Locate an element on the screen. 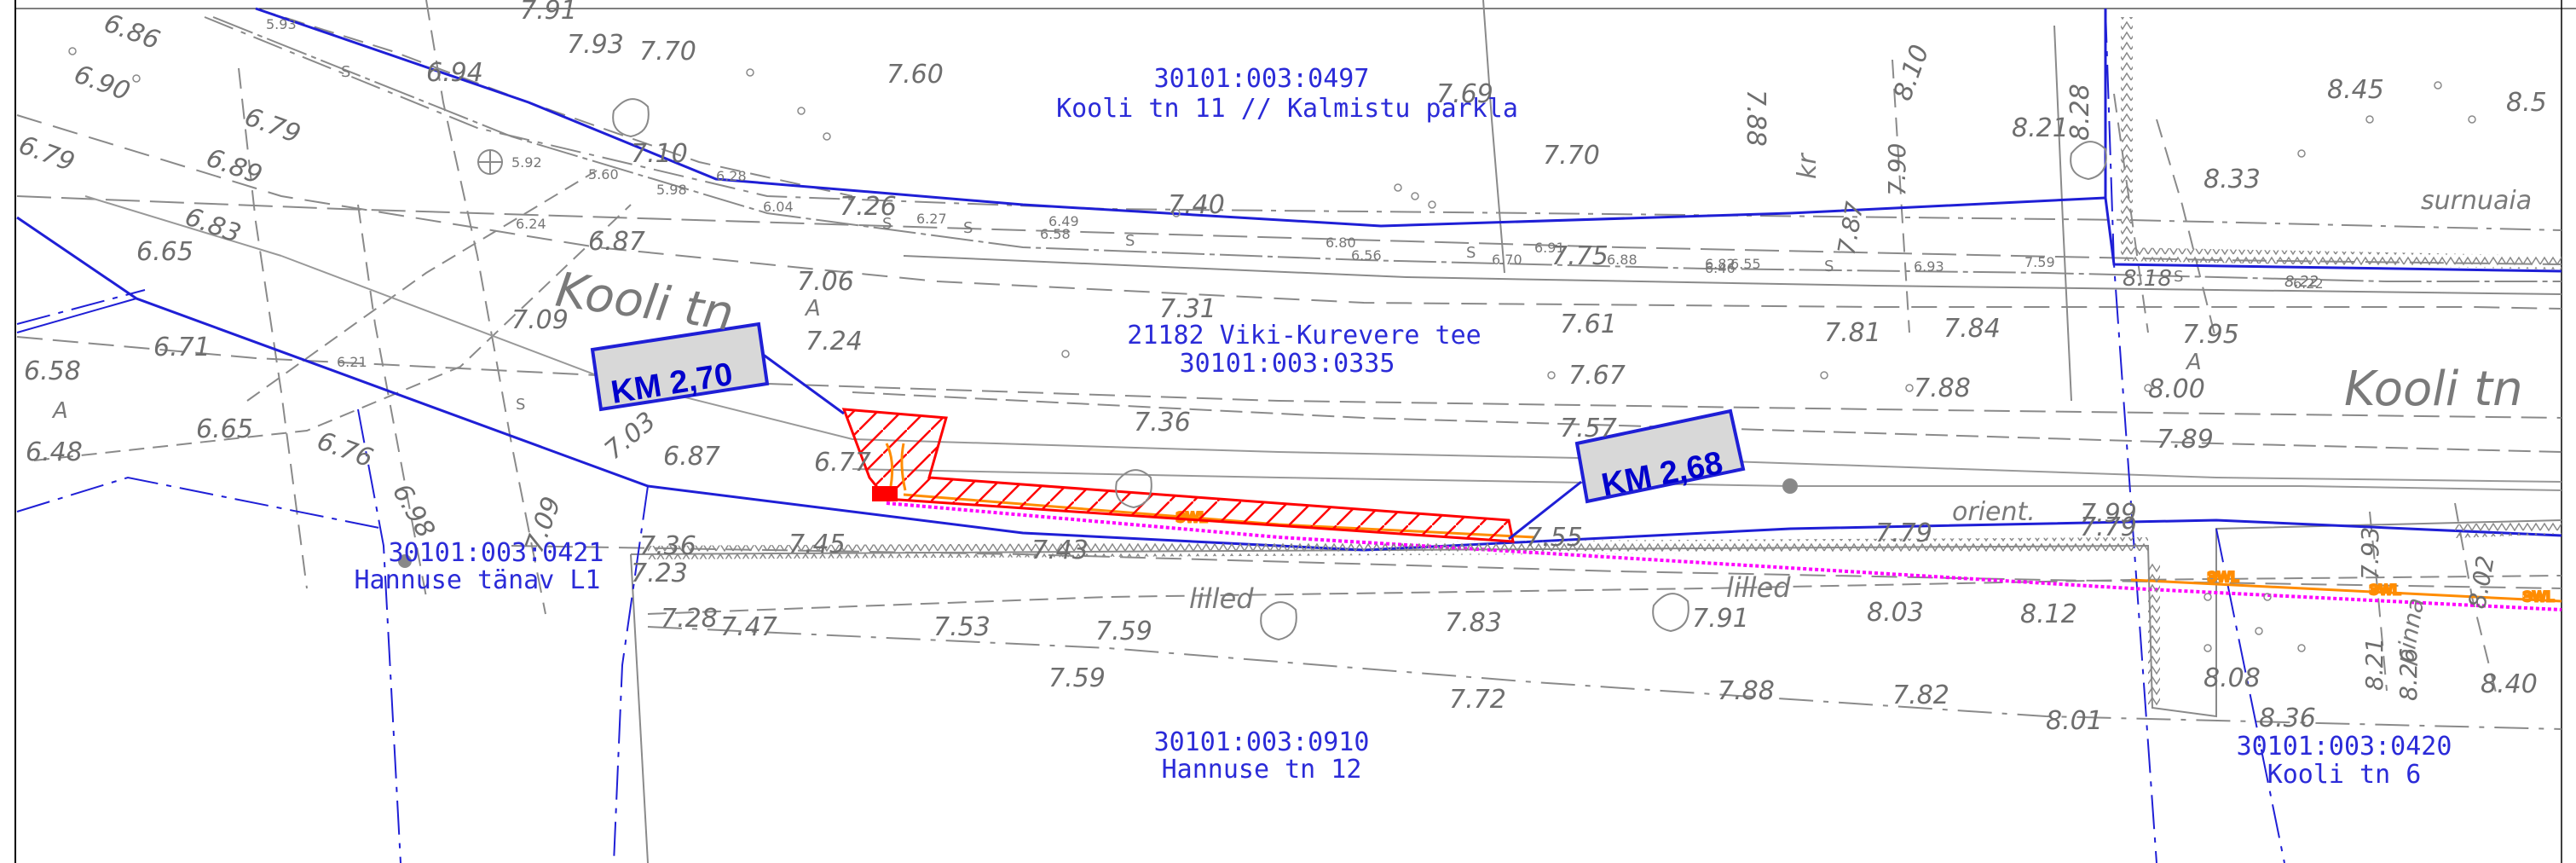  elevation-label: 7.89 is located at coordinates (2185, 440).